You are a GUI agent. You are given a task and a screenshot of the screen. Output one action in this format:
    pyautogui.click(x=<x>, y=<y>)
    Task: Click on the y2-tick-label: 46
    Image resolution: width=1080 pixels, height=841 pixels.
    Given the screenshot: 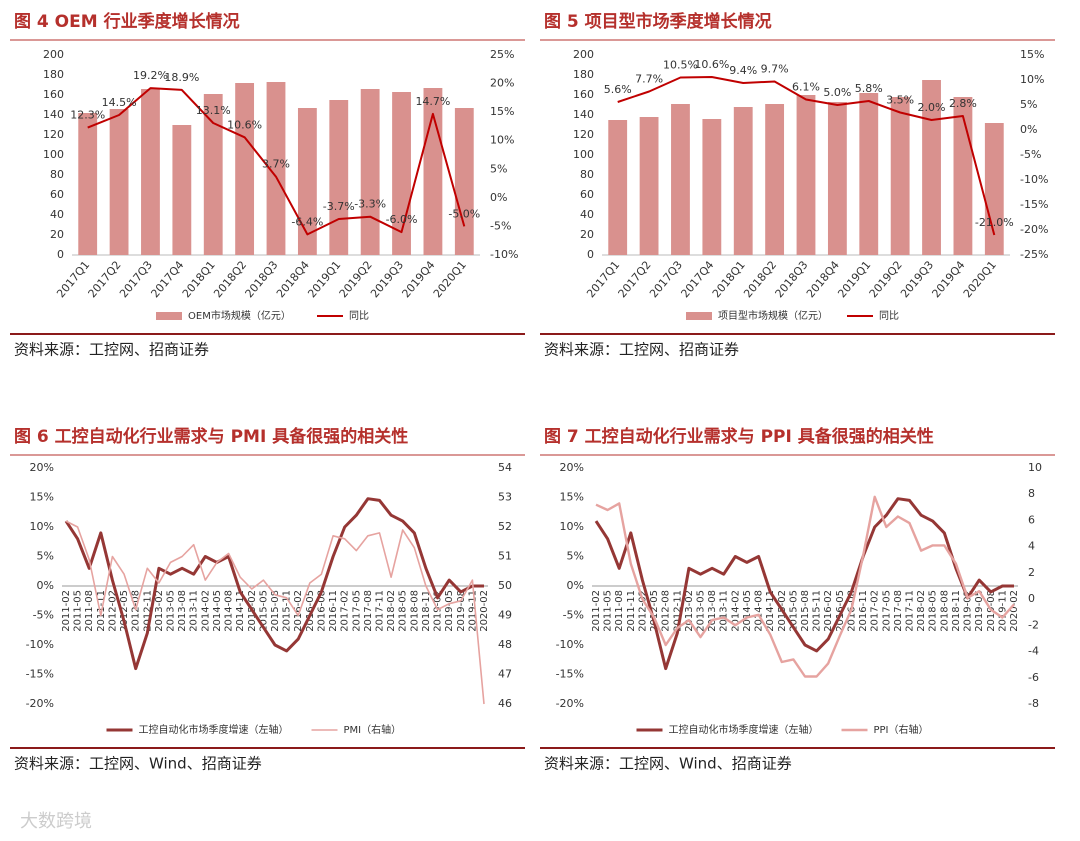 What is the action you would take?
    pyautogui.click(x=505, y=703)
    